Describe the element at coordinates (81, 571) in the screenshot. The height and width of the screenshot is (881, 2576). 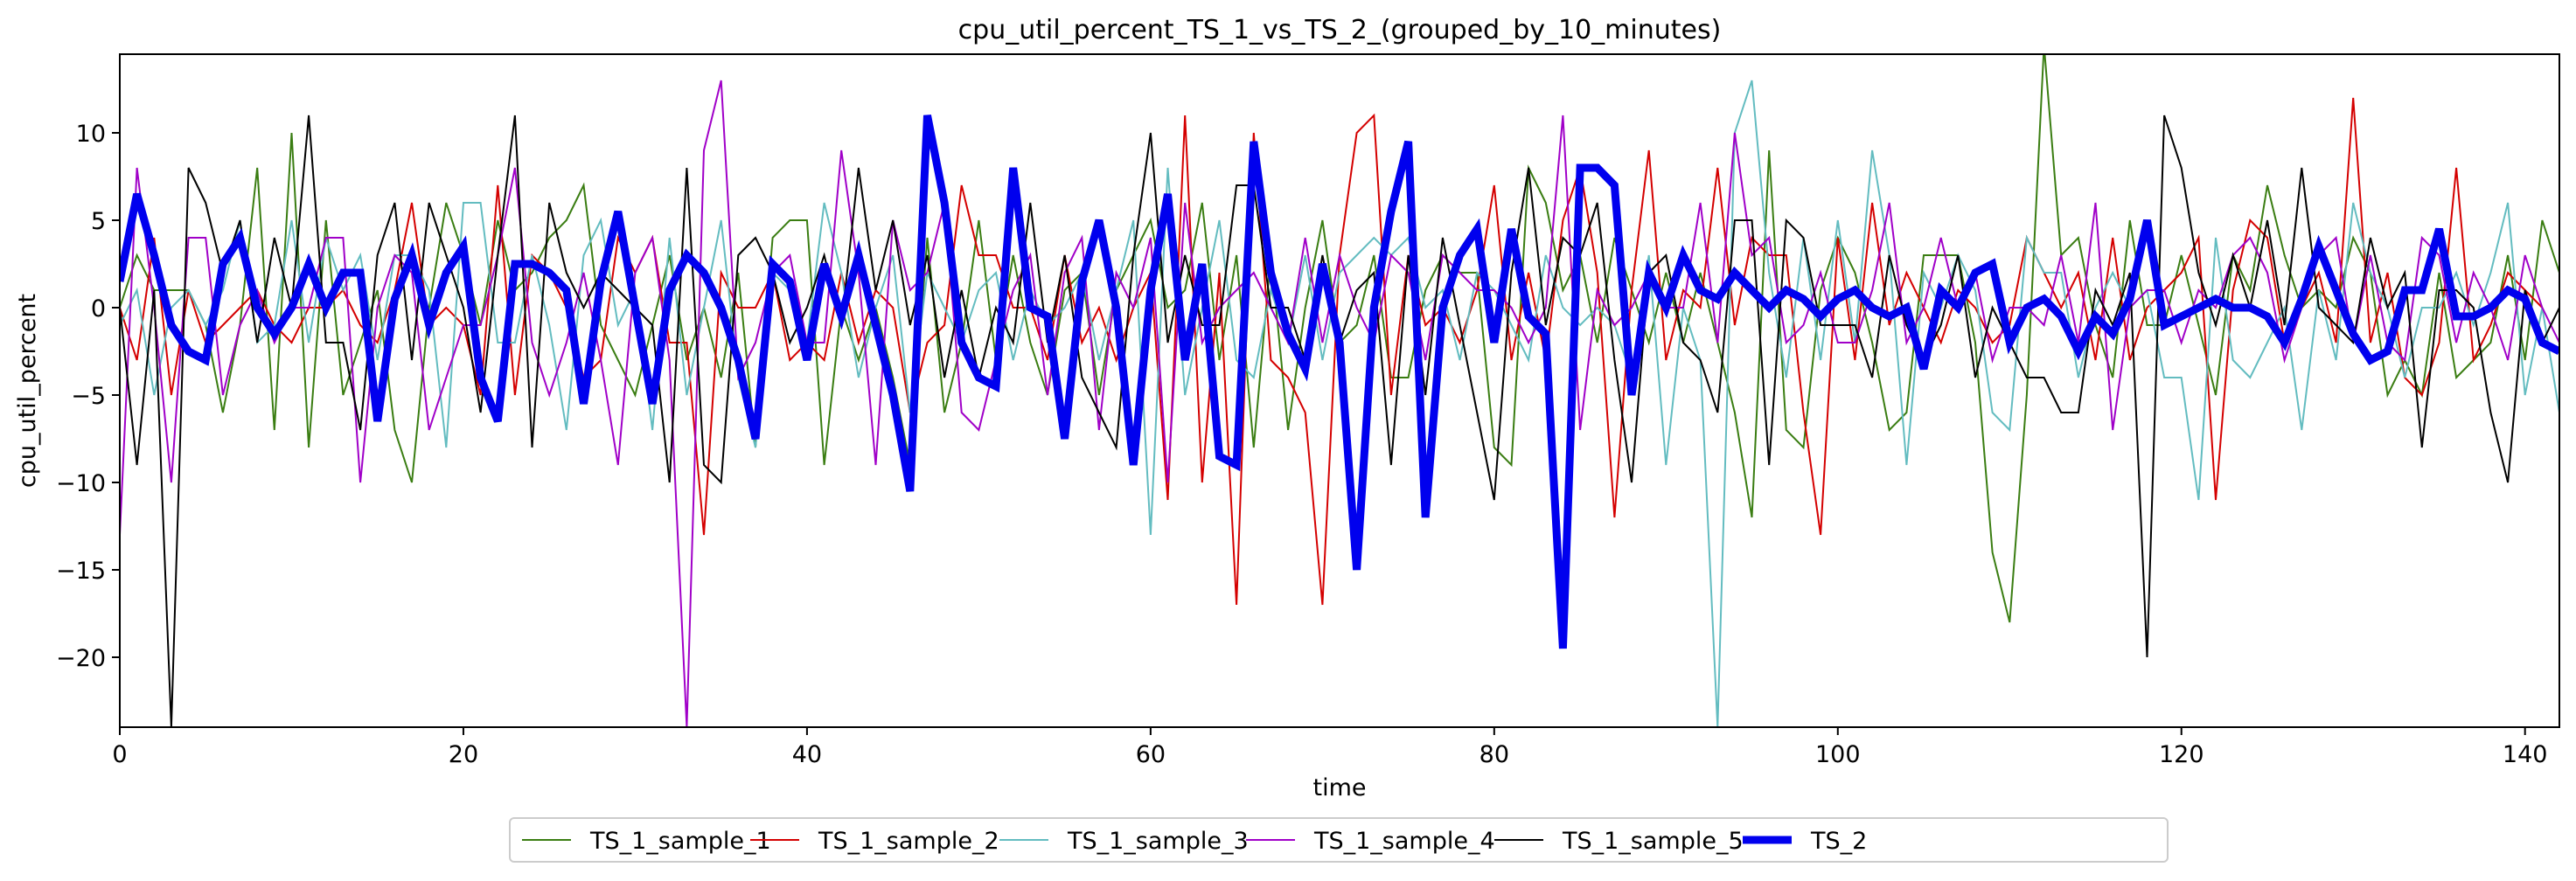
I see `y-tick-label: −15` at that location.